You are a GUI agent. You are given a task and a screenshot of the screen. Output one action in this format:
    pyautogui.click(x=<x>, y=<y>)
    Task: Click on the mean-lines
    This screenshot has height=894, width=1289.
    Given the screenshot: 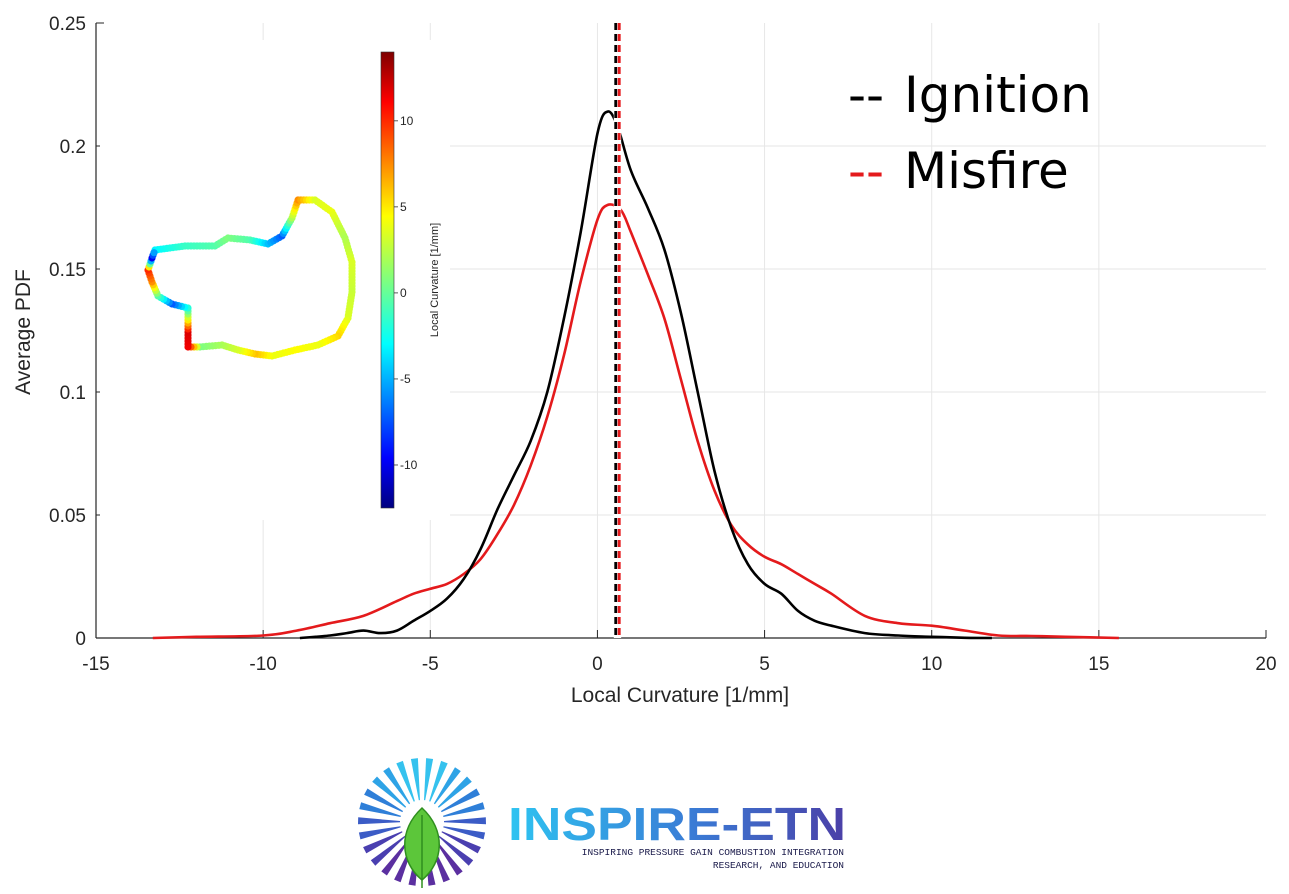 What is the action you would take?
    pyautogui.click(x=617, y=330)
    